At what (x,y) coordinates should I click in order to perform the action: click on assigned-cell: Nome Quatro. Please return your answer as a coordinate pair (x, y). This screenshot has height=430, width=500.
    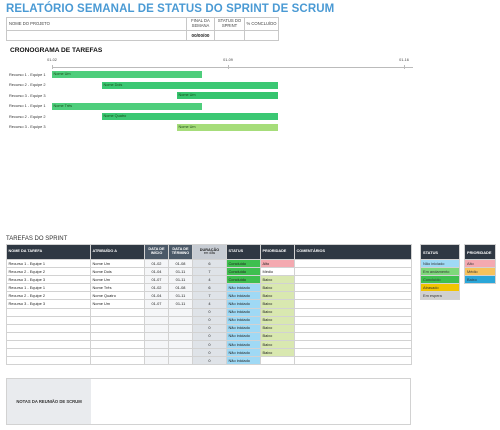
    Looking at the image, I should click on (117, 296).